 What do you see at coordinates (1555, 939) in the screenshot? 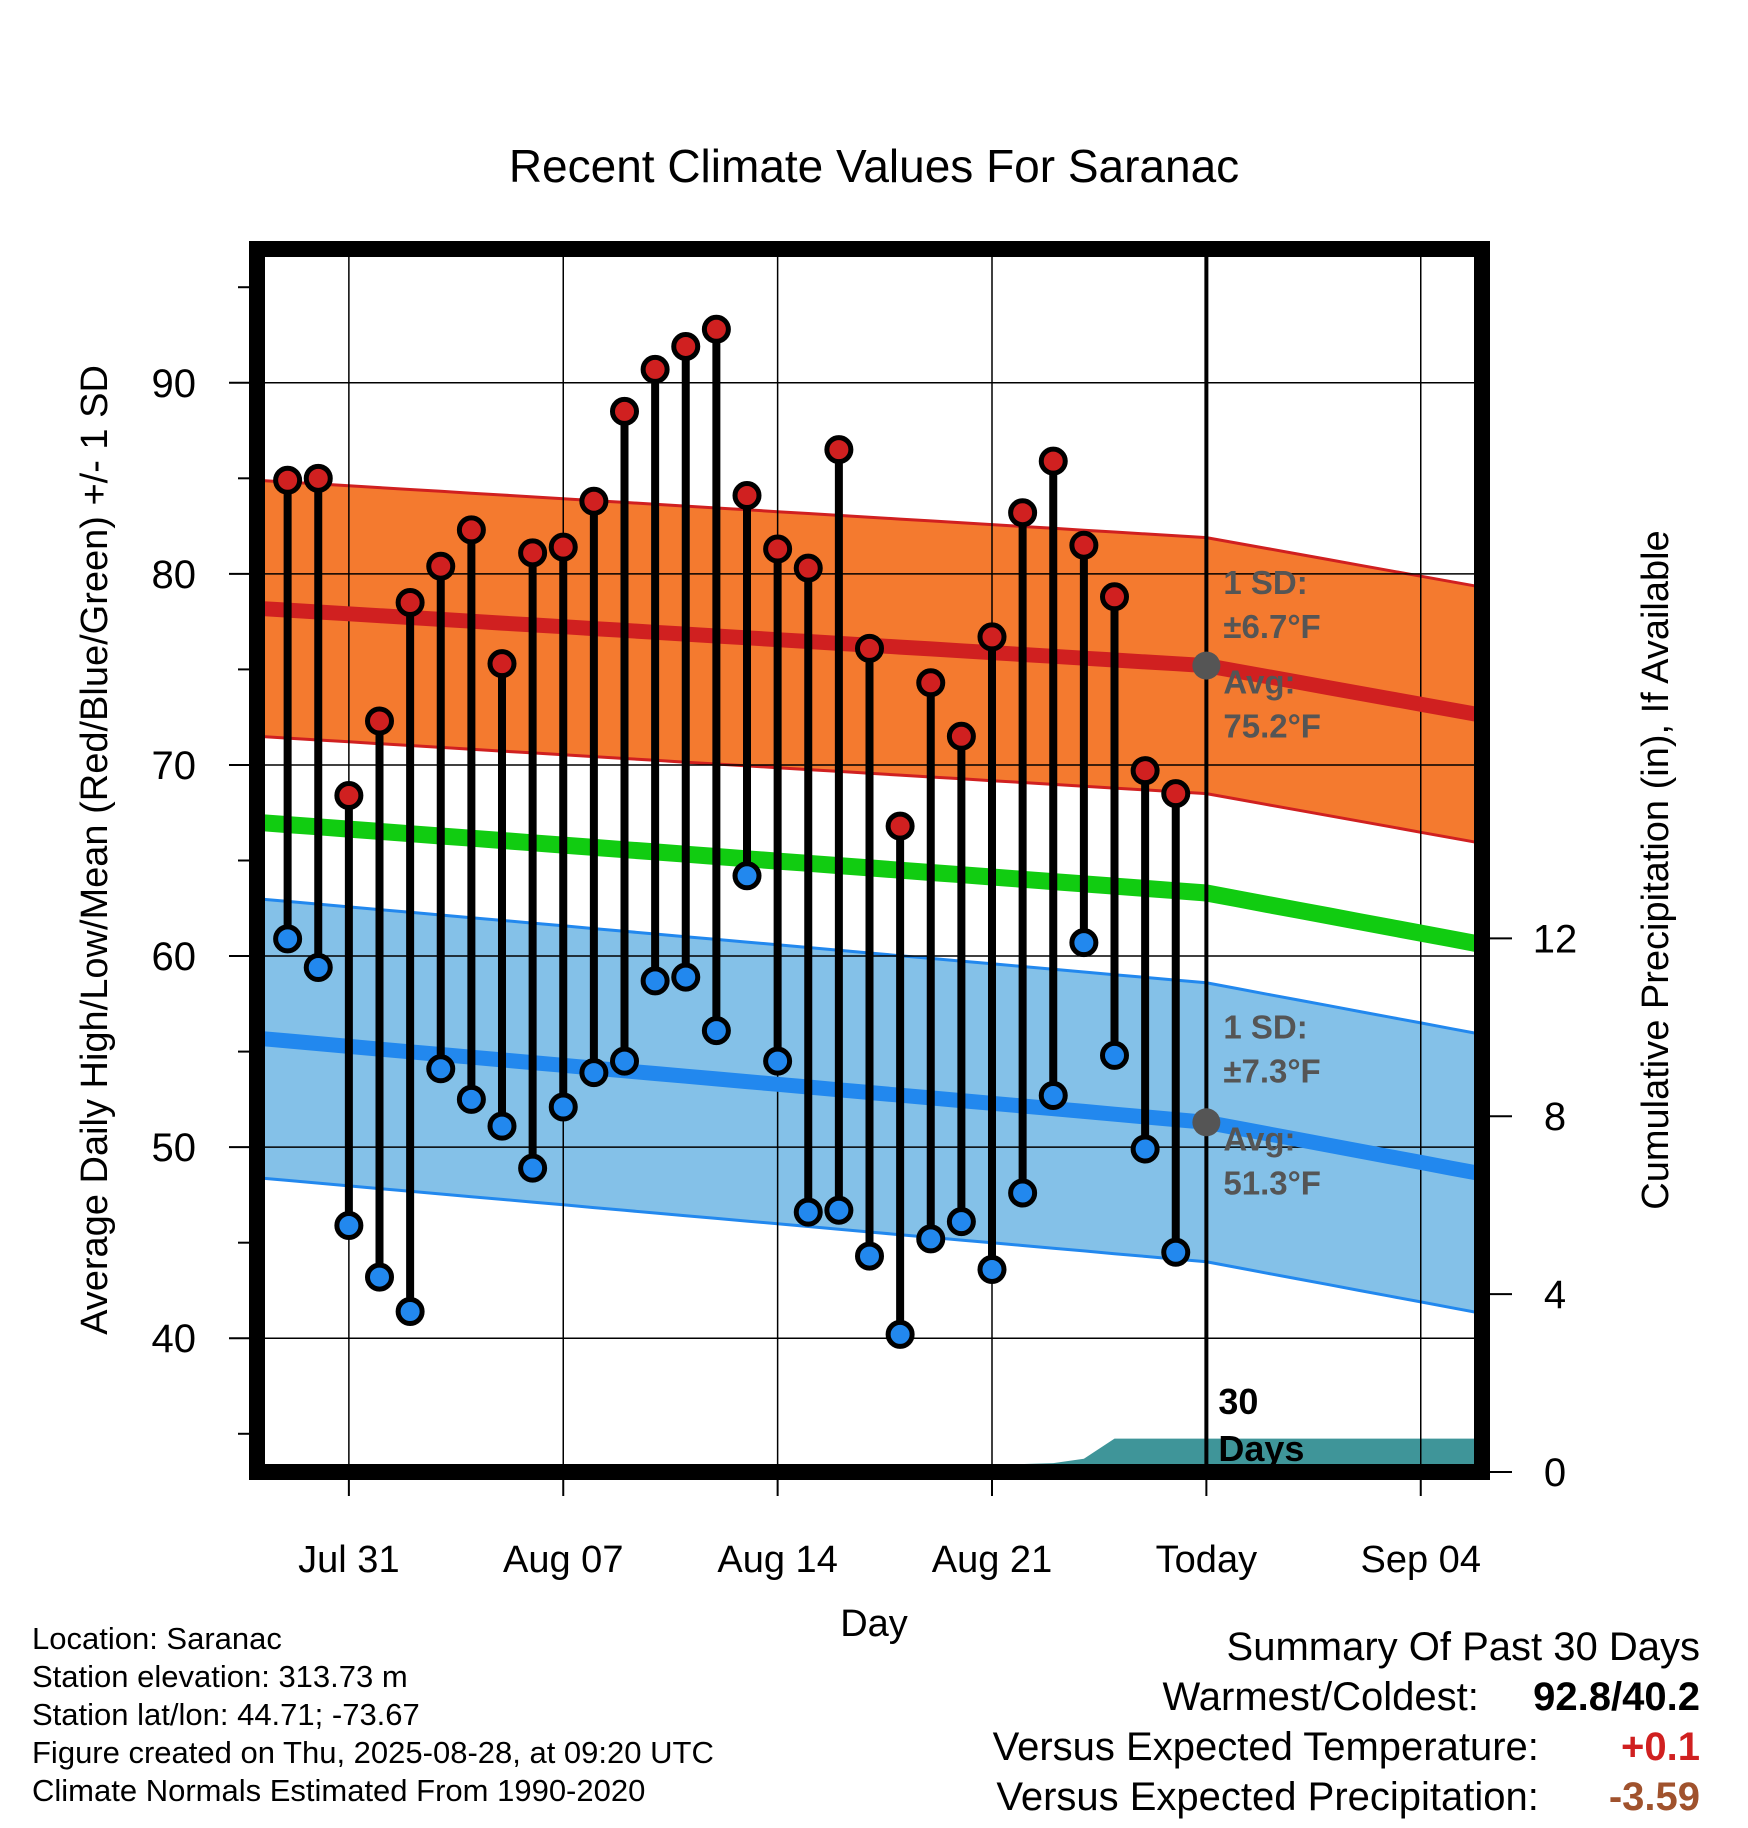
I see `y2-tick-label: 12` at bounding box center [1555, 939].